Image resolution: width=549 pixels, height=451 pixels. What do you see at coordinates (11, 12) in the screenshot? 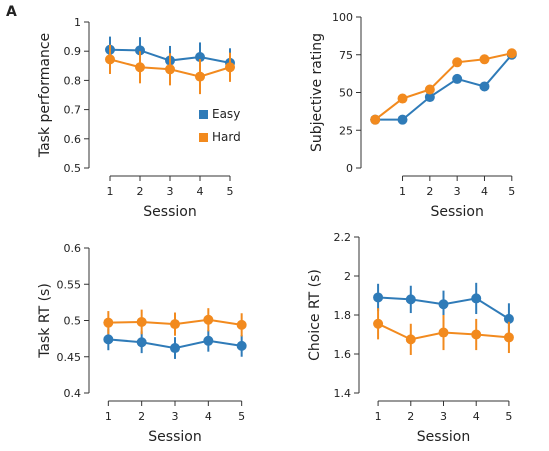
I see `panel-label: A` at bounding box center [11, 12].